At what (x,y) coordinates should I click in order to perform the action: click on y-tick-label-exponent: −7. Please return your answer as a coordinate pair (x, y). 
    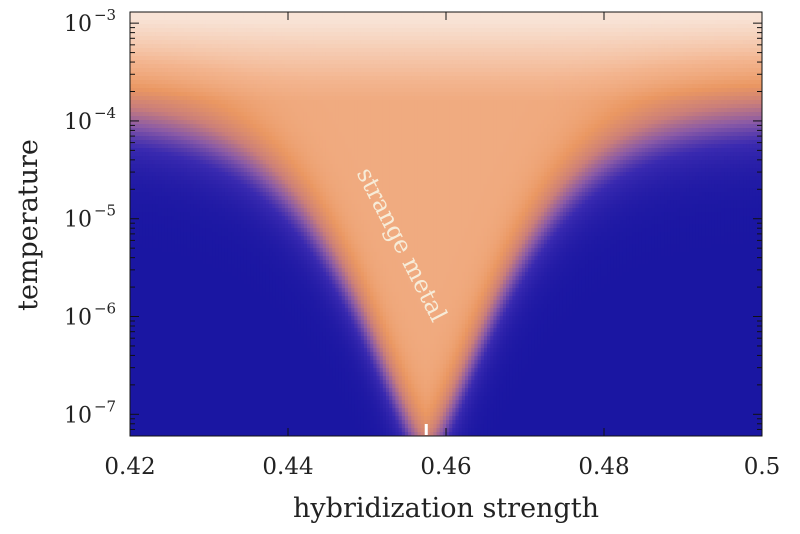
    Looking at the image, I should click on (105, 406).